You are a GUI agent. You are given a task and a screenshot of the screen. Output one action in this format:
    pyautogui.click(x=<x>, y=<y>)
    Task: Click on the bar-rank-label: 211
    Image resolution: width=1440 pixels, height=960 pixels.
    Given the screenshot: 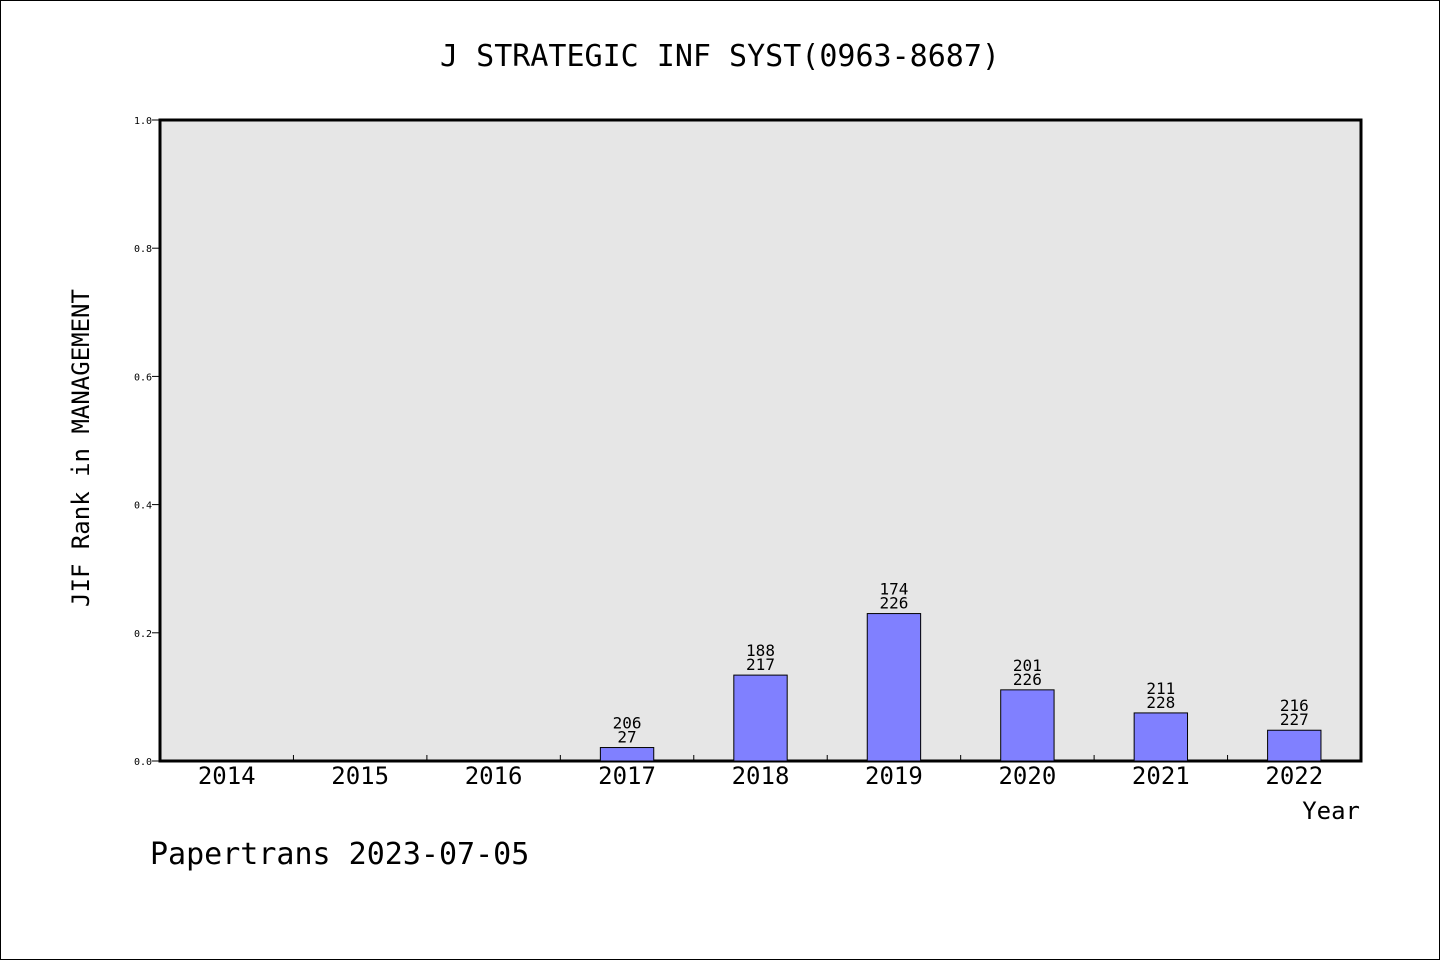 What is the action you would take?
    pyautogui.click(x=1160, y=688)
    